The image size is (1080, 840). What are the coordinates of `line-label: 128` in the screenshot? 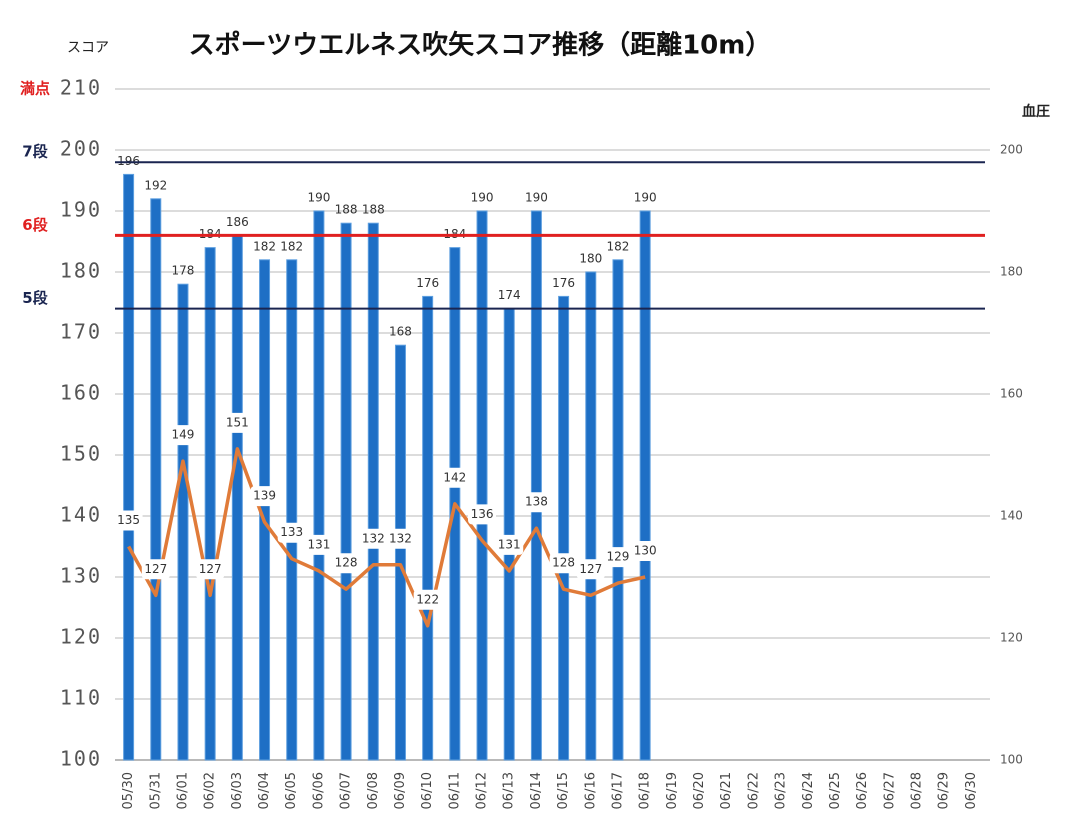 It's located at (346, 563).